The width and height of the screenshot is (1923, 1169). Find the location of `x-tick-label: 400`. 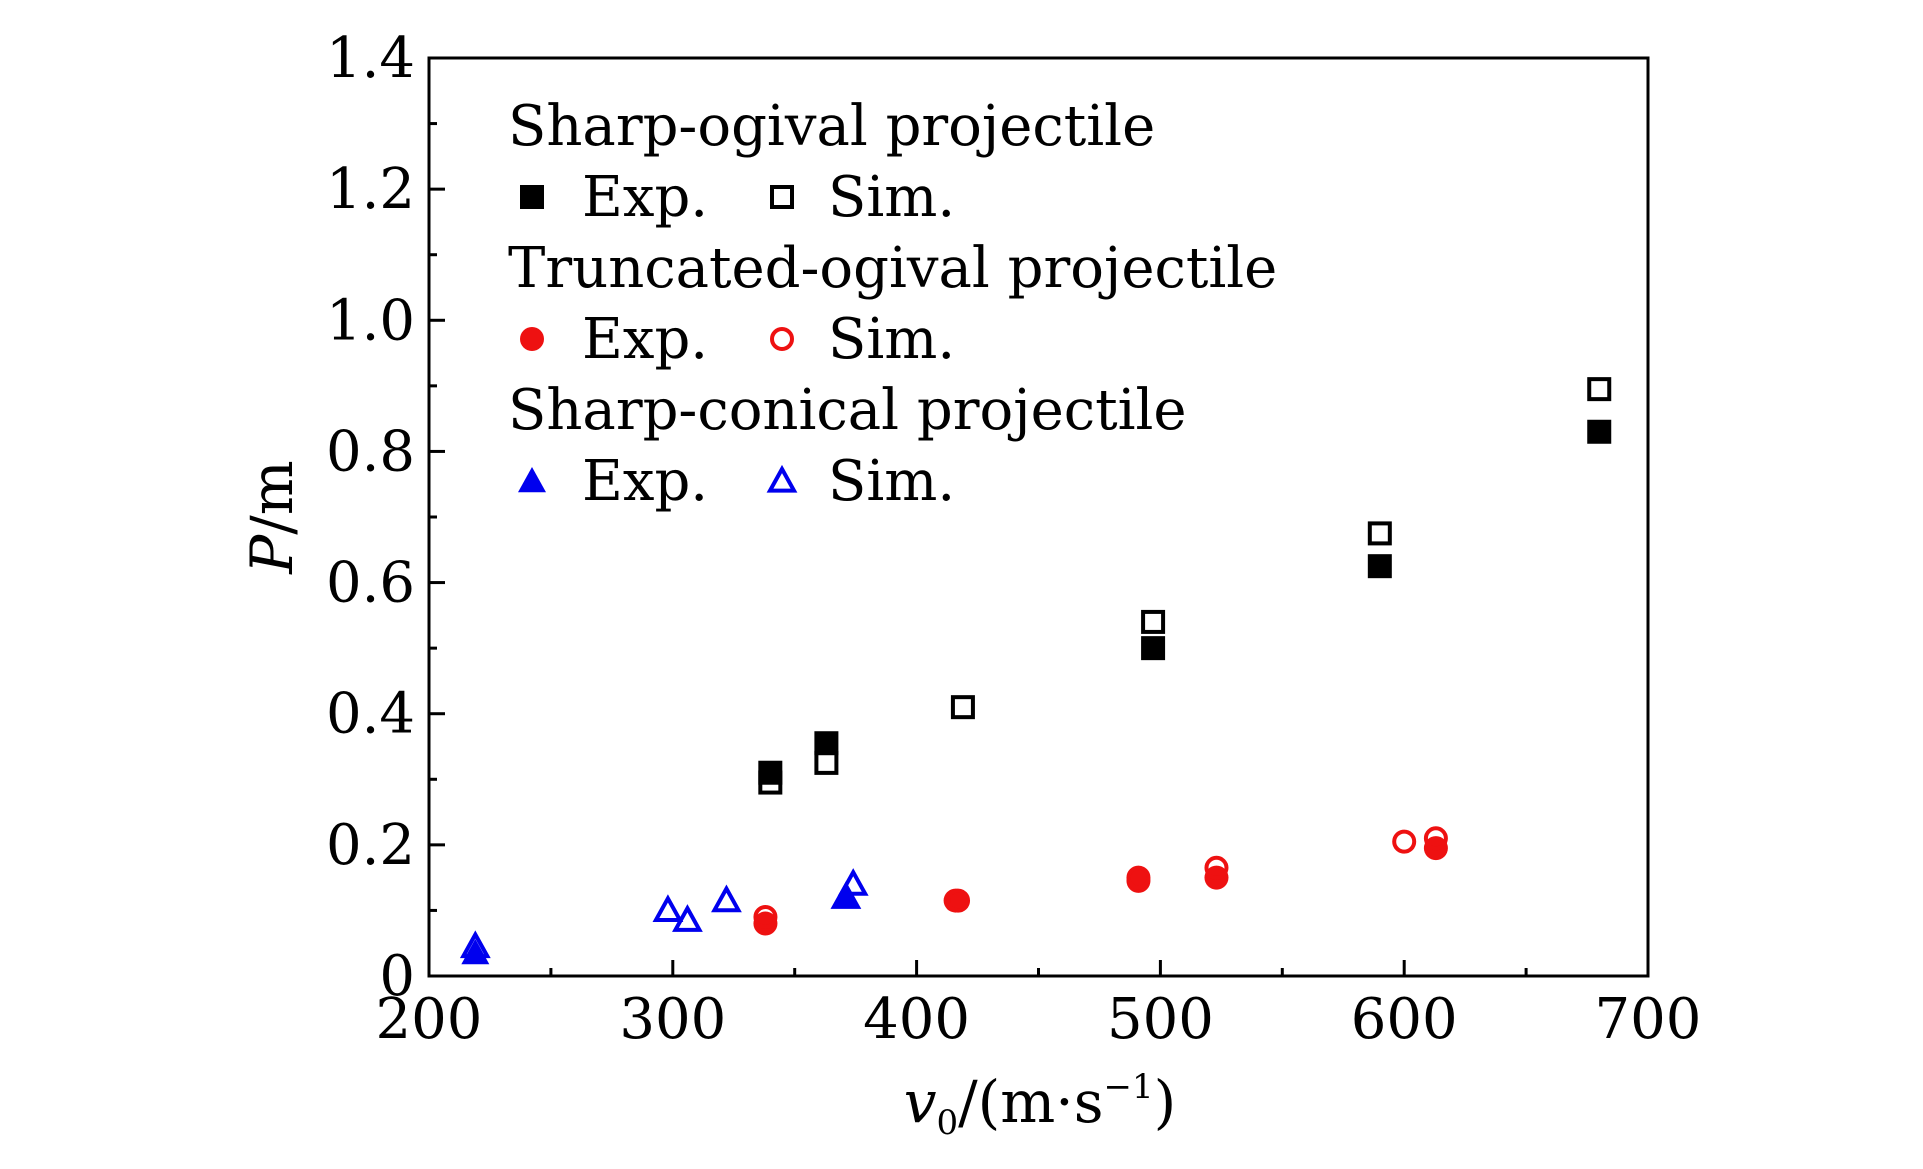

x-tick-label: 400 is located at coordinates (916, 1019).